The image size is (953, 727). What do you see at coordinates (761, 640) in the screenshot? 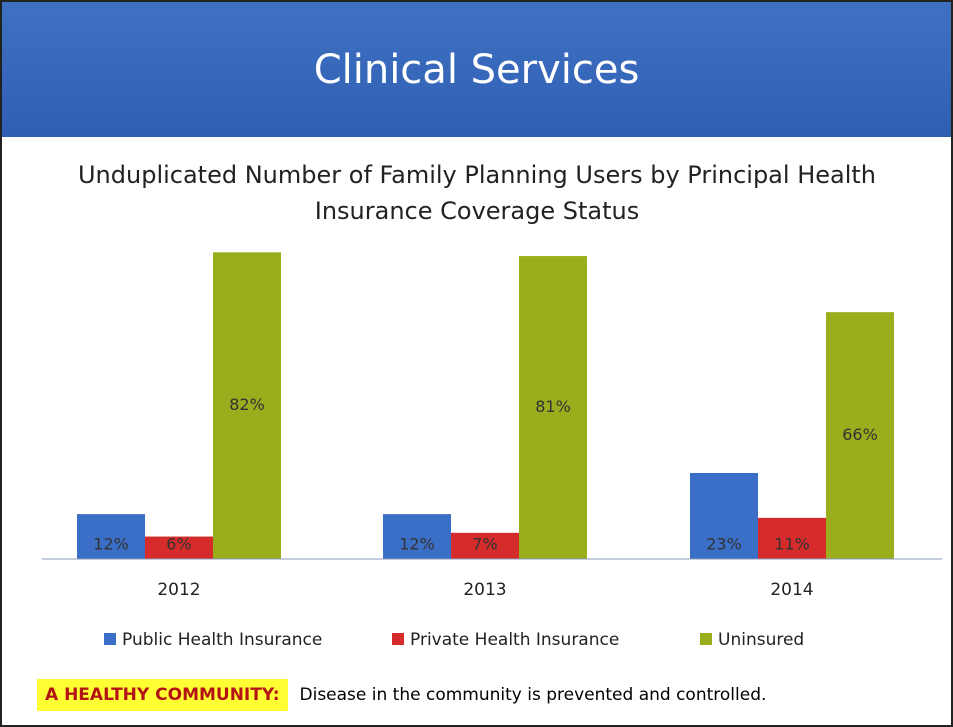
I see `legend-label: Uninsured` at bounding box center [761, 640].